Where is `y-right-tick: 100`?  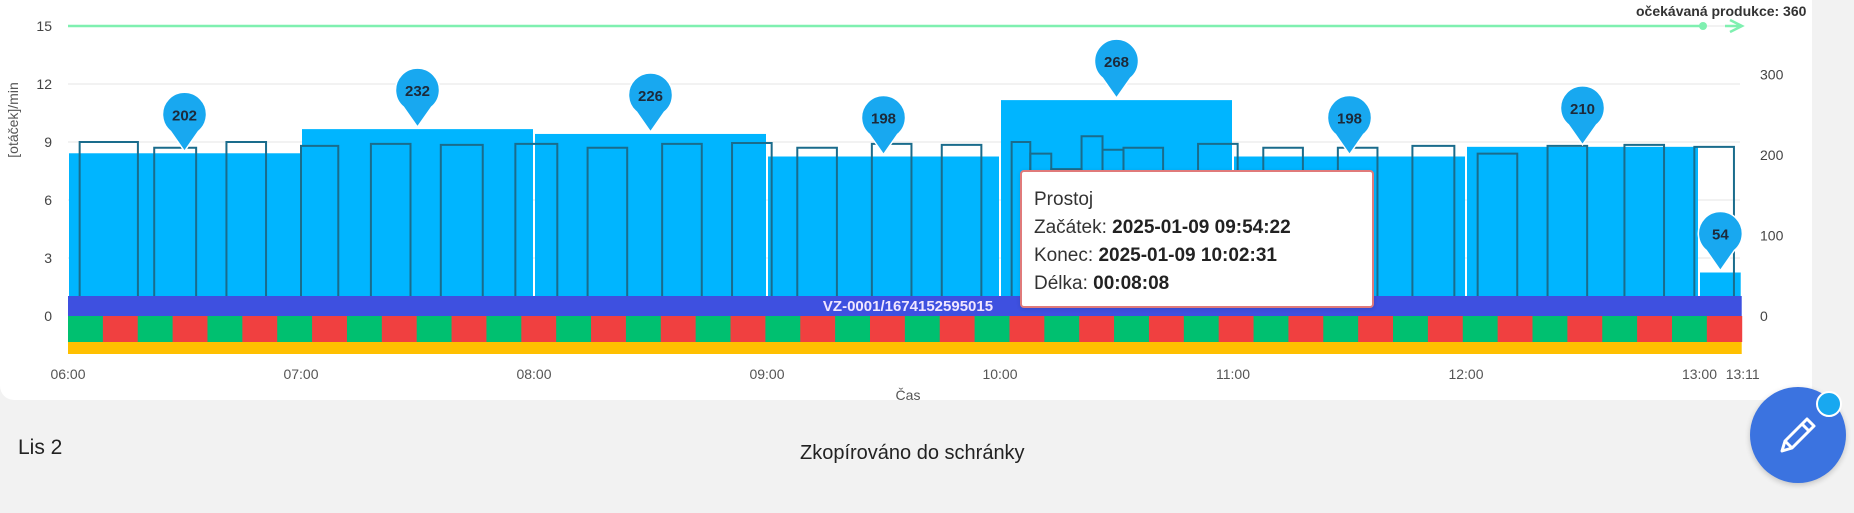
y-right-tick: 100 is located at coordinates (1772, 235).